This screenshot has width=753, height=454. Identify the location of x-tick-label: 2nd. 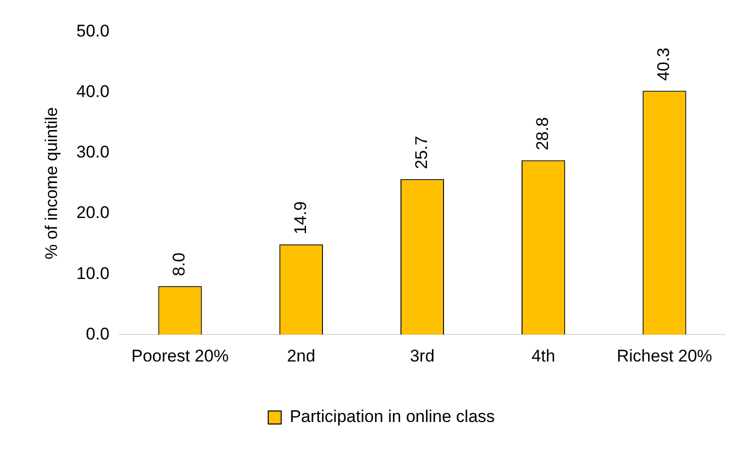
(301, 356).